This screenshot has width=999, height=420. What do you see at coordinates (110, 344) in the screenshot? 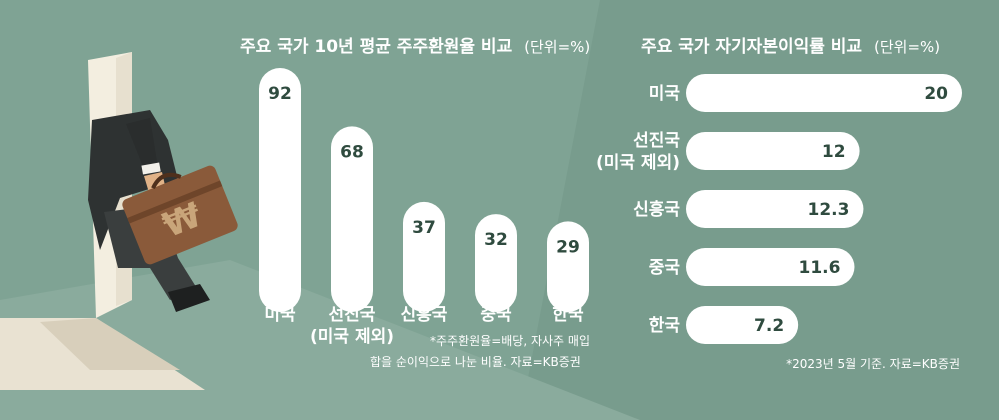
I see `door-floor-strip` at bounding box center [110, 344].